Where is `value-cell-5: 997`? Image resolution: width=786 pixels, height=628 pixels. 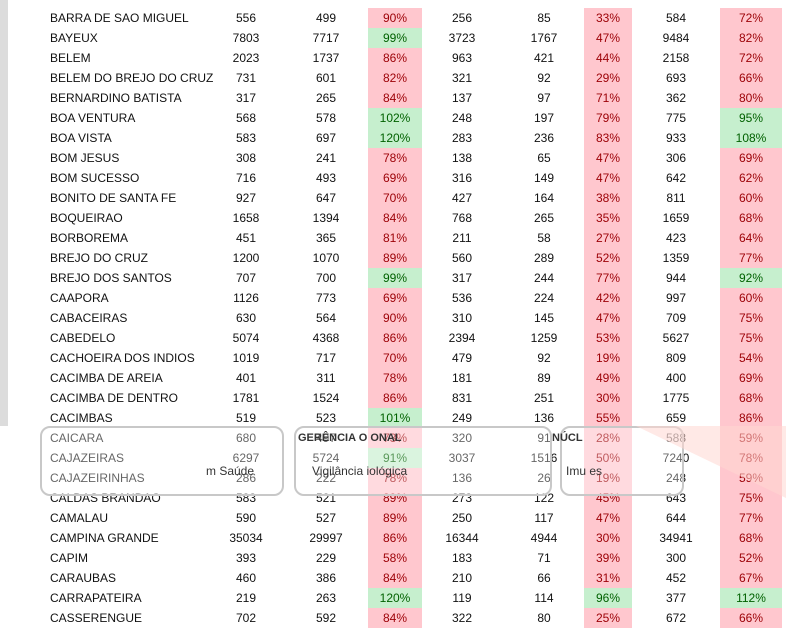
value-cell-5: 997 is located at coordinates (676, 298).